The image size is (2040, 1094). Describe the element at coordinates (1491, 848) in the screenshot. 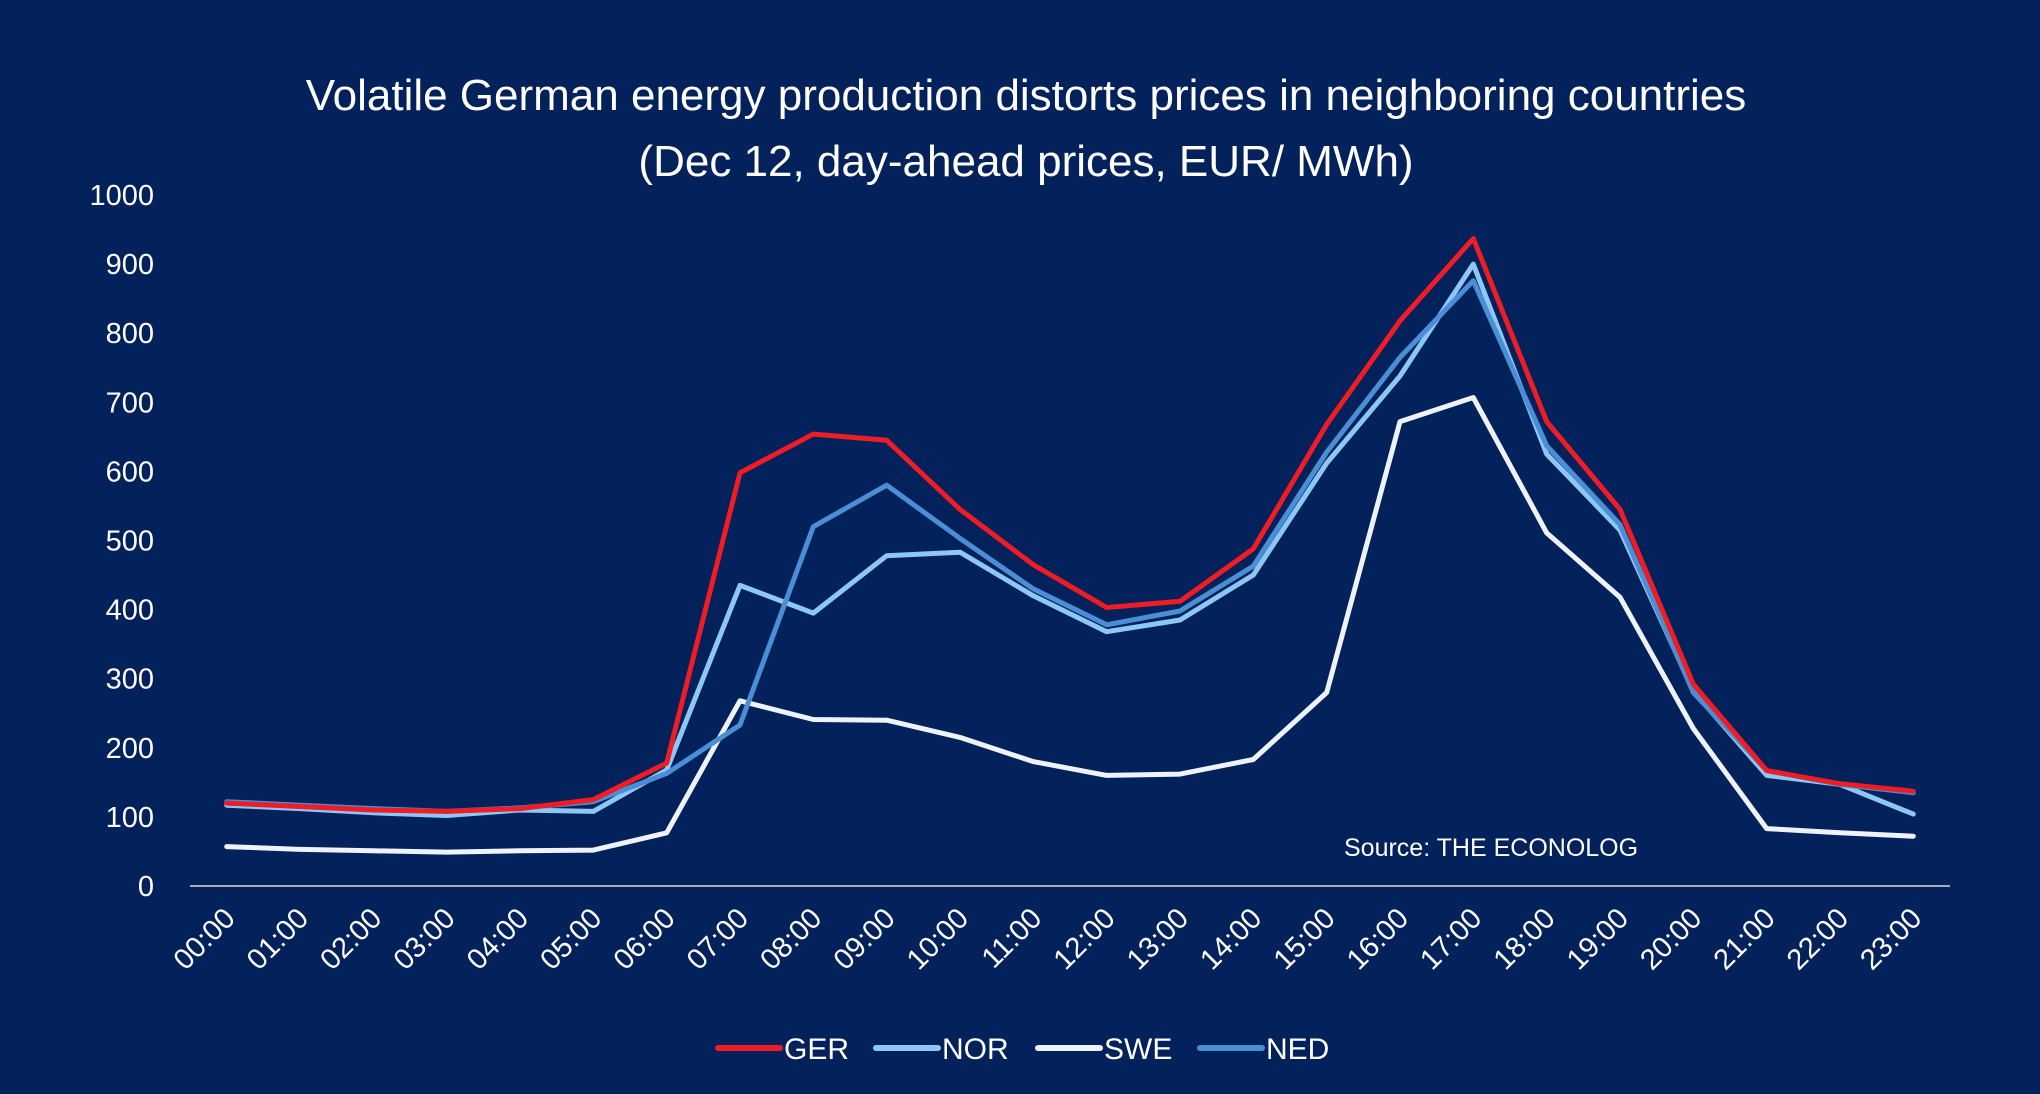

I see `source-note: Source: THE ECONOLOG` at that location.